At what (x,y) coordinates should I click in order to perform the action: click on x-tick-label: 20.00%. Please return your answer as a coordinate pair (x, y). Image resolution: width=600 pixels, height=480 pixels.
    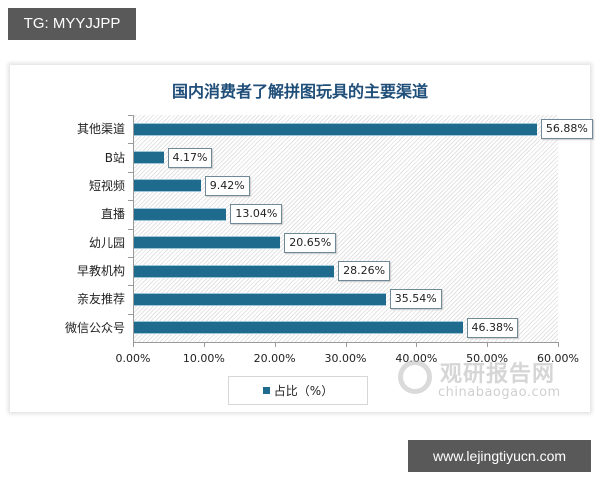
    Looking at the image, I should click on (274, 358).